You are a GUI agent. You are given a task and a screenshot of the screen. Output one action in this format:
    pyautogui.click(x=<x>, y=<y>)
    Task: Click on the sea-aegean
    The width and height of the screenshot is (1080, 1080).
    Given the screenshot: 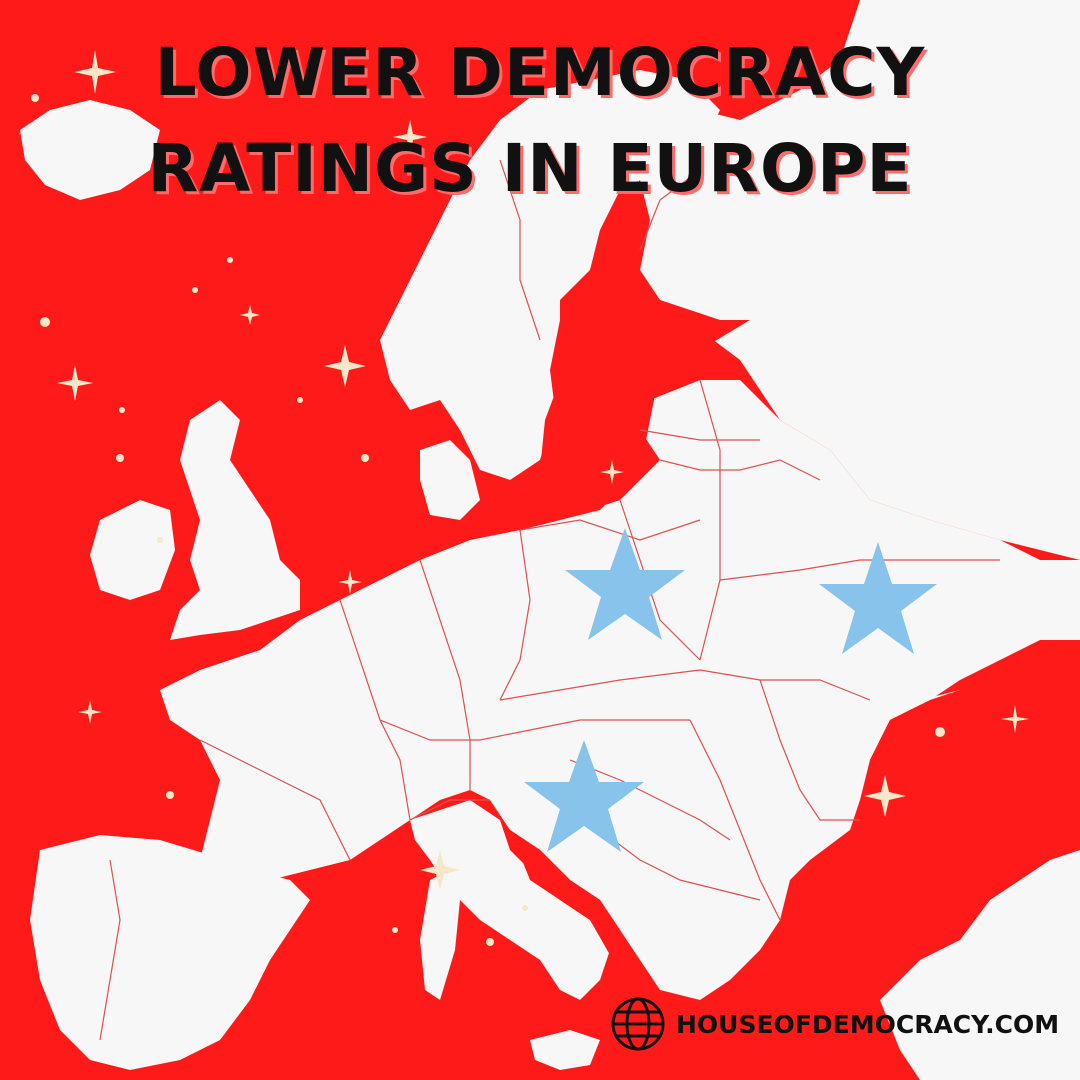 What is the action you would take?
    pyautogui.click(x=800, y=960)
    